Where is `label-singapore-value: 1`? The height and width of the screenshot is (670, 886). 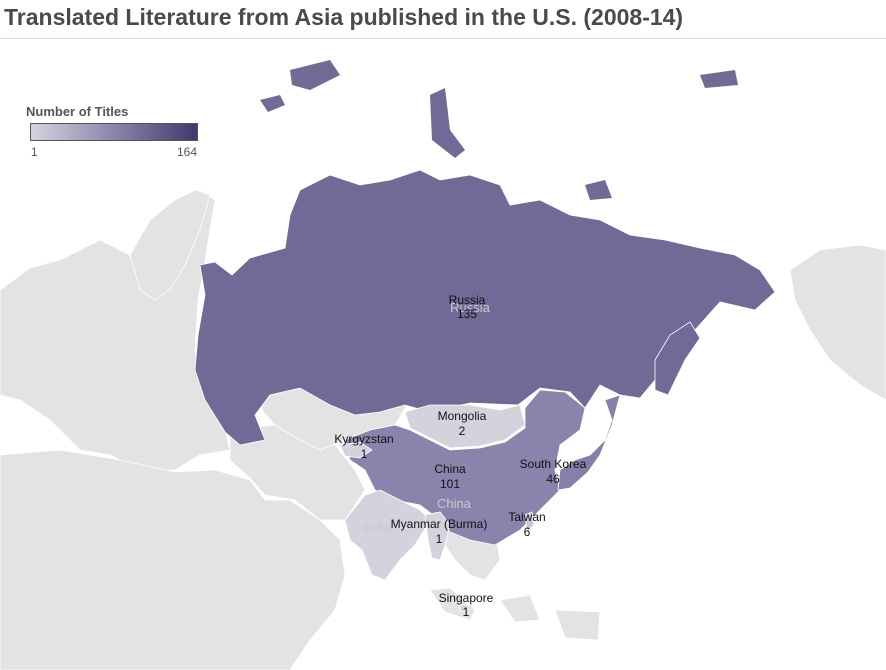 label-singapore-value: 1 is located at coordinates (466, 612).